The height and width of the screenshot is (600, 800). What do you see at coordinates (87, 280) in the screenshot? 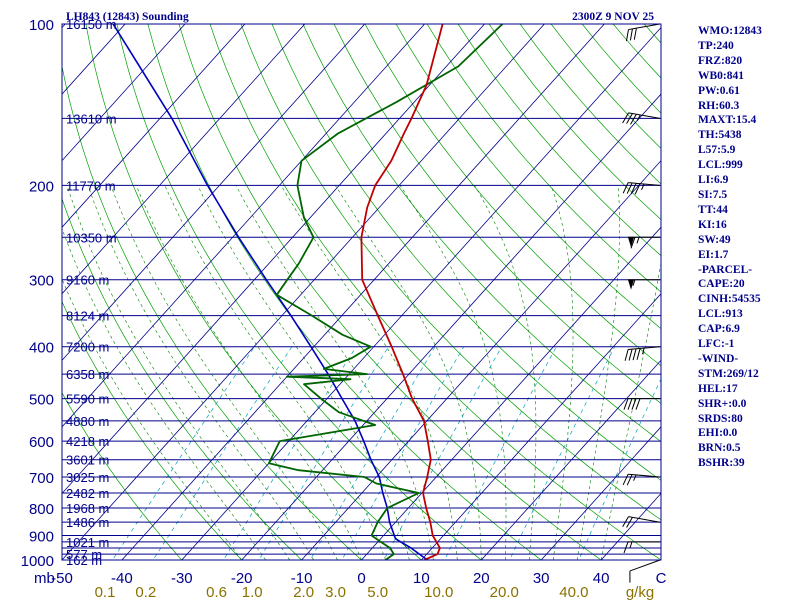
I see `height-label: 9160 m` at bounding box center [87, 280].